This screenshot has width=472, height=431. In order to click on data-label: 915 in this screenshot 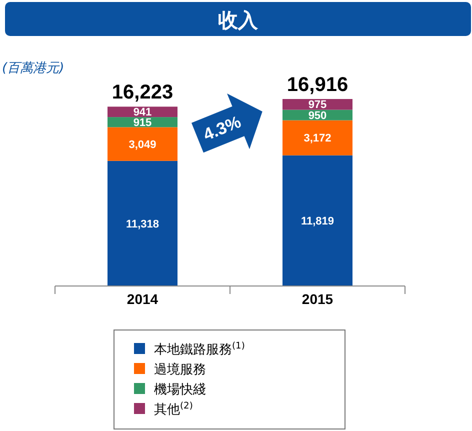, I will do `click(142, 122)`.